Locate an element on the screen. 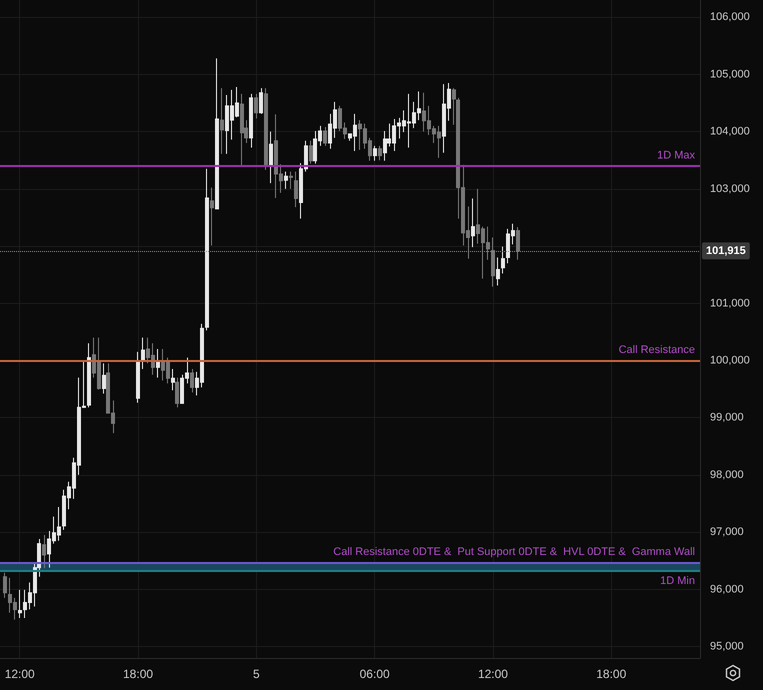  y-tick-label: 105,000 is located at coordinates (730, 74).